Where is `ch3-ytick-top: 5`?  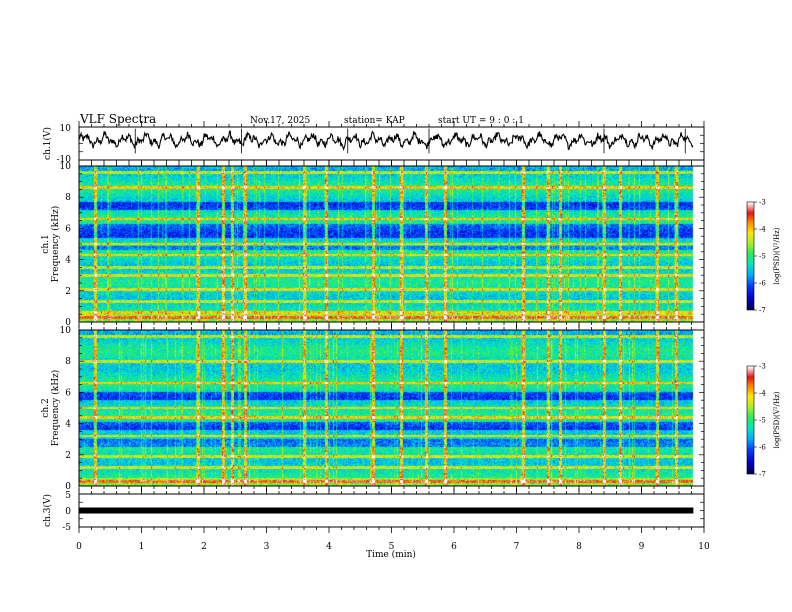 ch3-ytick-top: 5 is located at coordinates (68, 496).